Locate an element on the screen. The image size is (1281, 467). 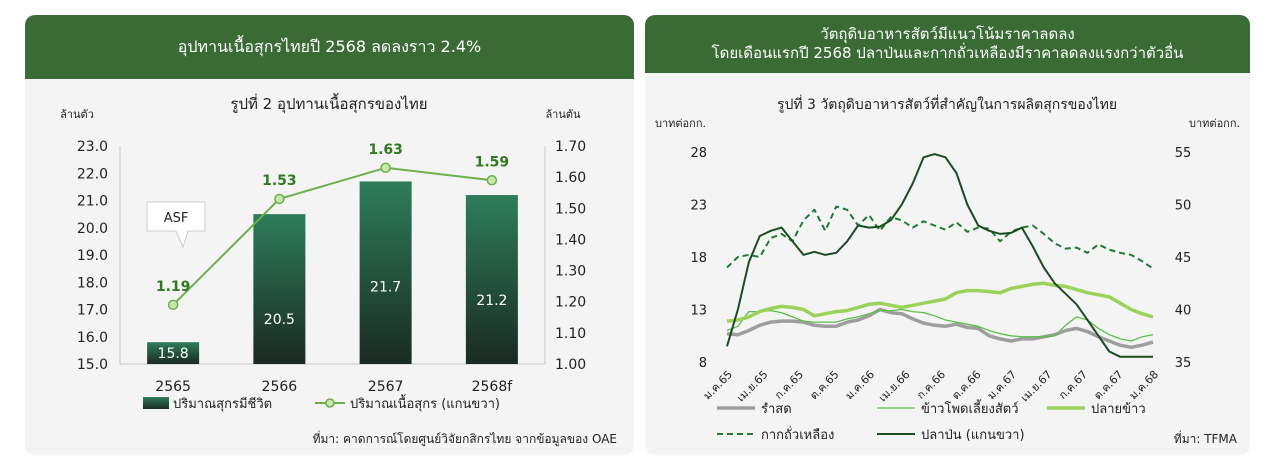
bar-value-label: 15.8 is located at coordinates (173, 354).